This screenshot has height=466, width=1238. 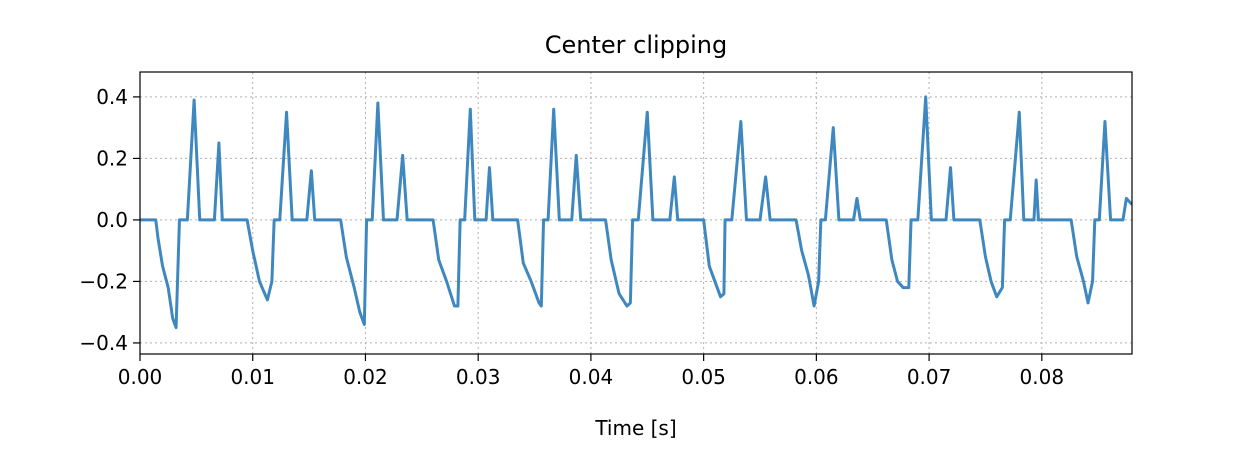 I want to click on x-tick-label: 0.04, so click(x=591, y=377).